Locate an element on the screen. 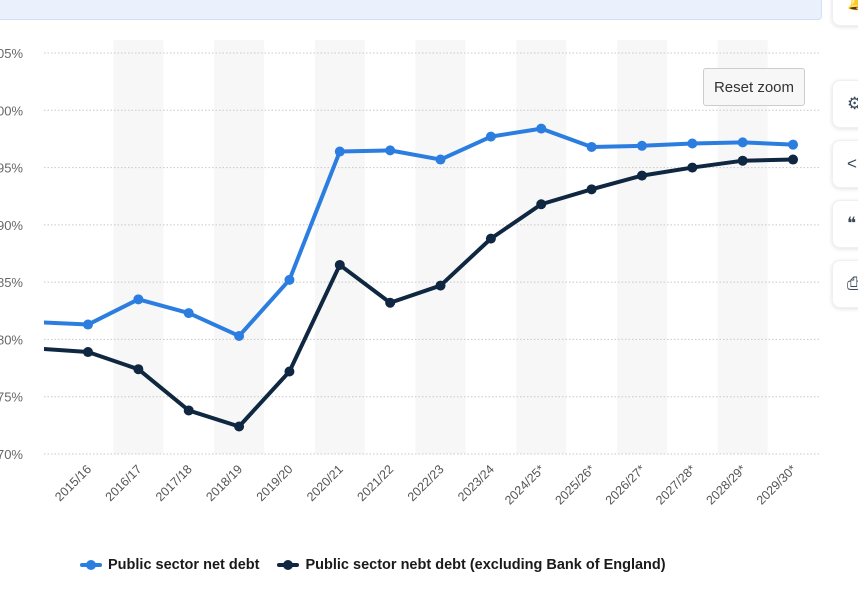 Image resolution: width=858 pixels, height=600 pixels. x-tick-label: 2018/19 is located at coordinates (224, 483).